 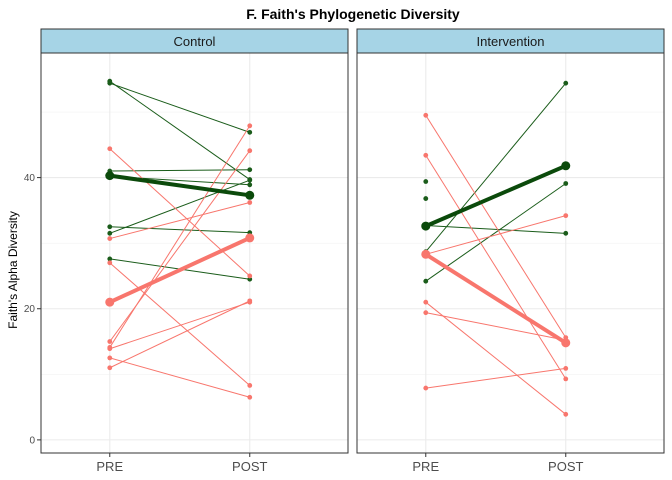 I want to click on chart-title: F. Faith's Phylogenetic Diversity, so click(x=353, y=14).